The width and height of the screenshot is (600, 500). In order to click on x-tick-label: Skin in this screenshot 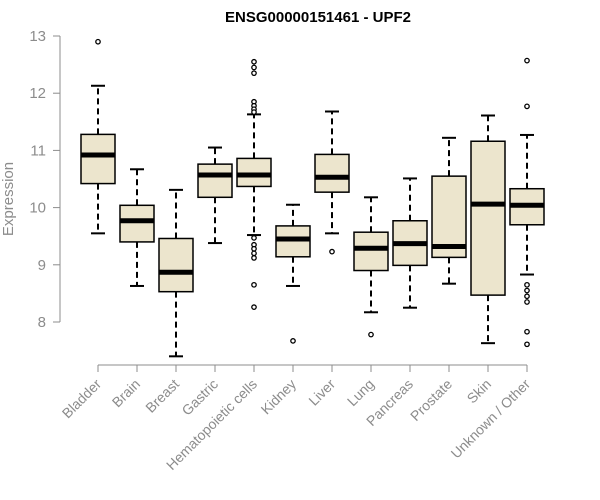, I will do `click(479, 391)`.